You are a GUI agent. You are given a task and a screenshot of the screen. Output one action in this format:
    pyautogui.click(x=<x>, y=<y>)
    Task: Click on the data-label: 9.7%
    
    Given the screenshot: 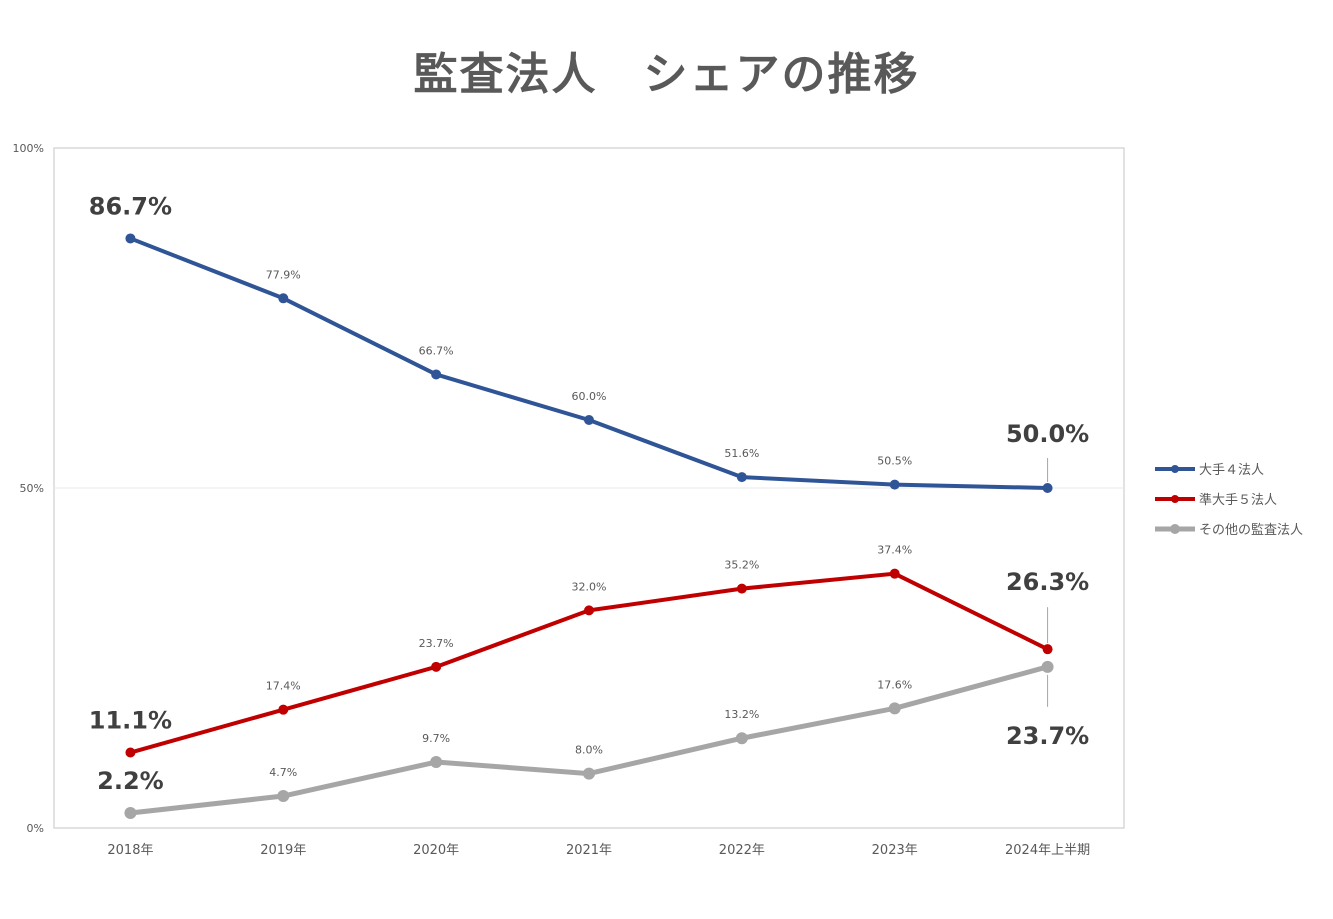 What is the action you would take?
    pyautogui.click(x=436, y=738)
    